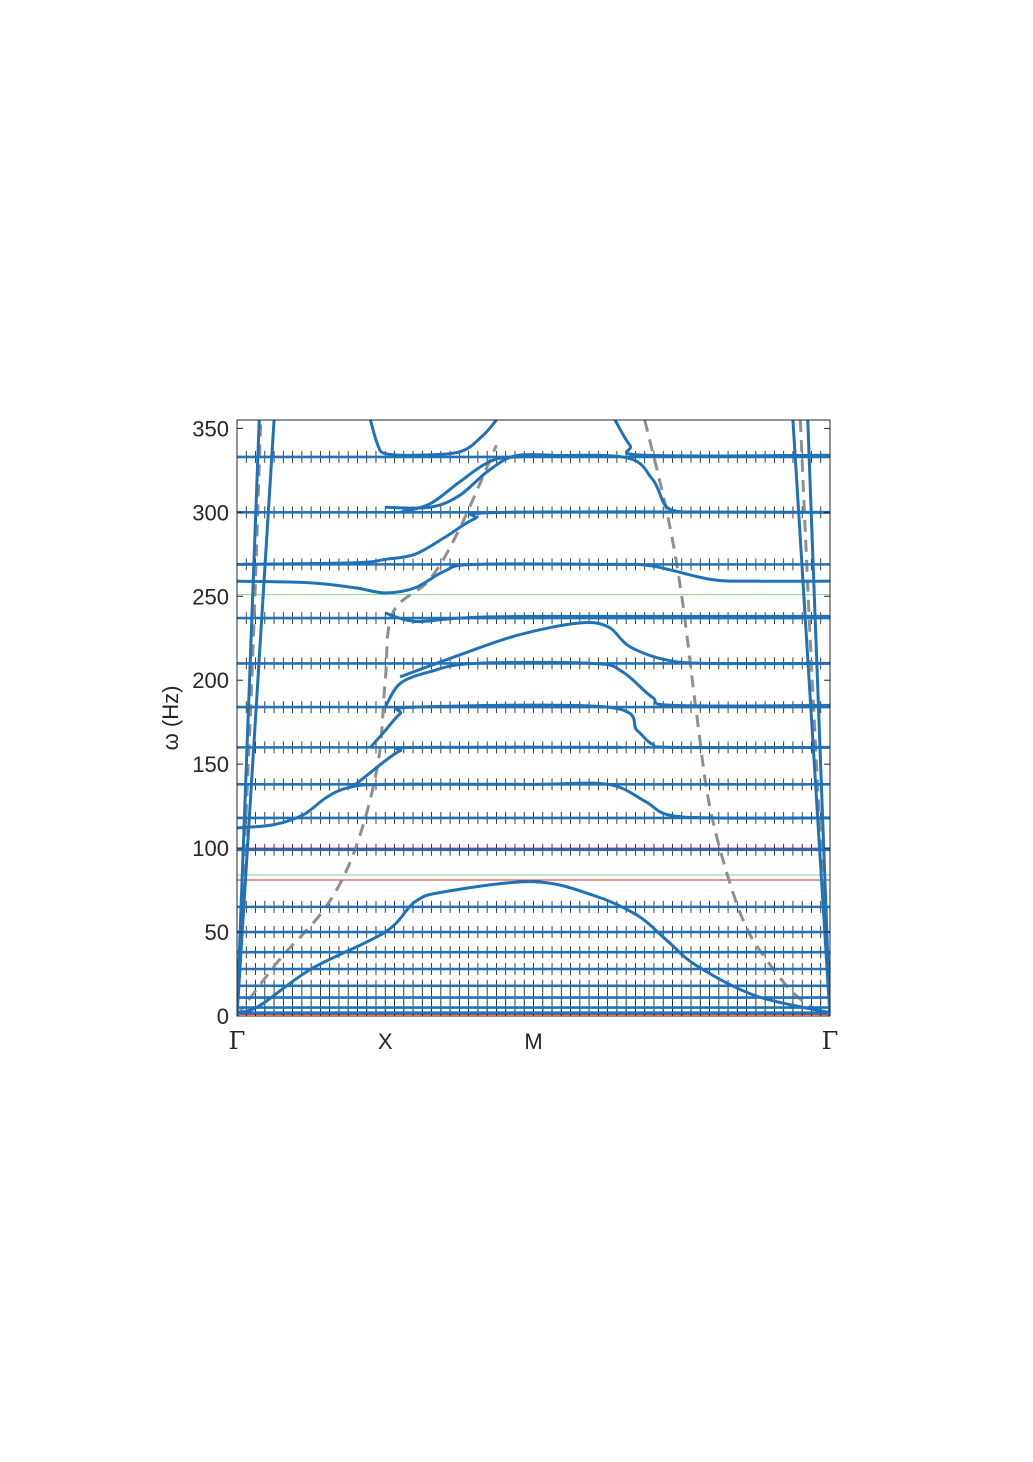 The height and width of the screenshot is (1462, 1033). What do you see at coordinates (210, 680) in the screenshot?
I see `y-tick-label: 200` at bounding box center [210, 680].